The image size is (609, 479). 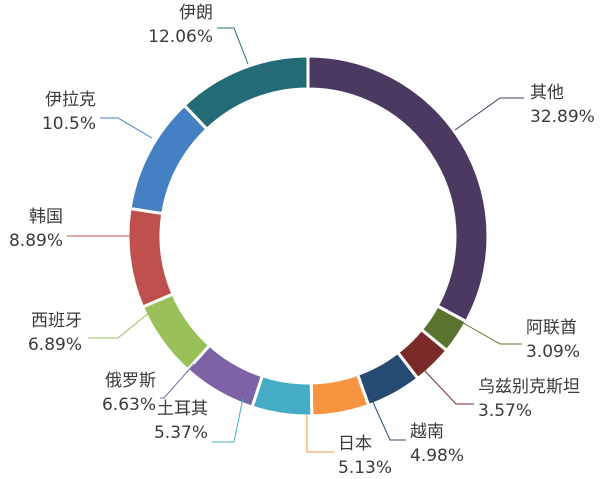 I want to click on slice-name-label-9: 伊拉克, so click(x=70, y=100).